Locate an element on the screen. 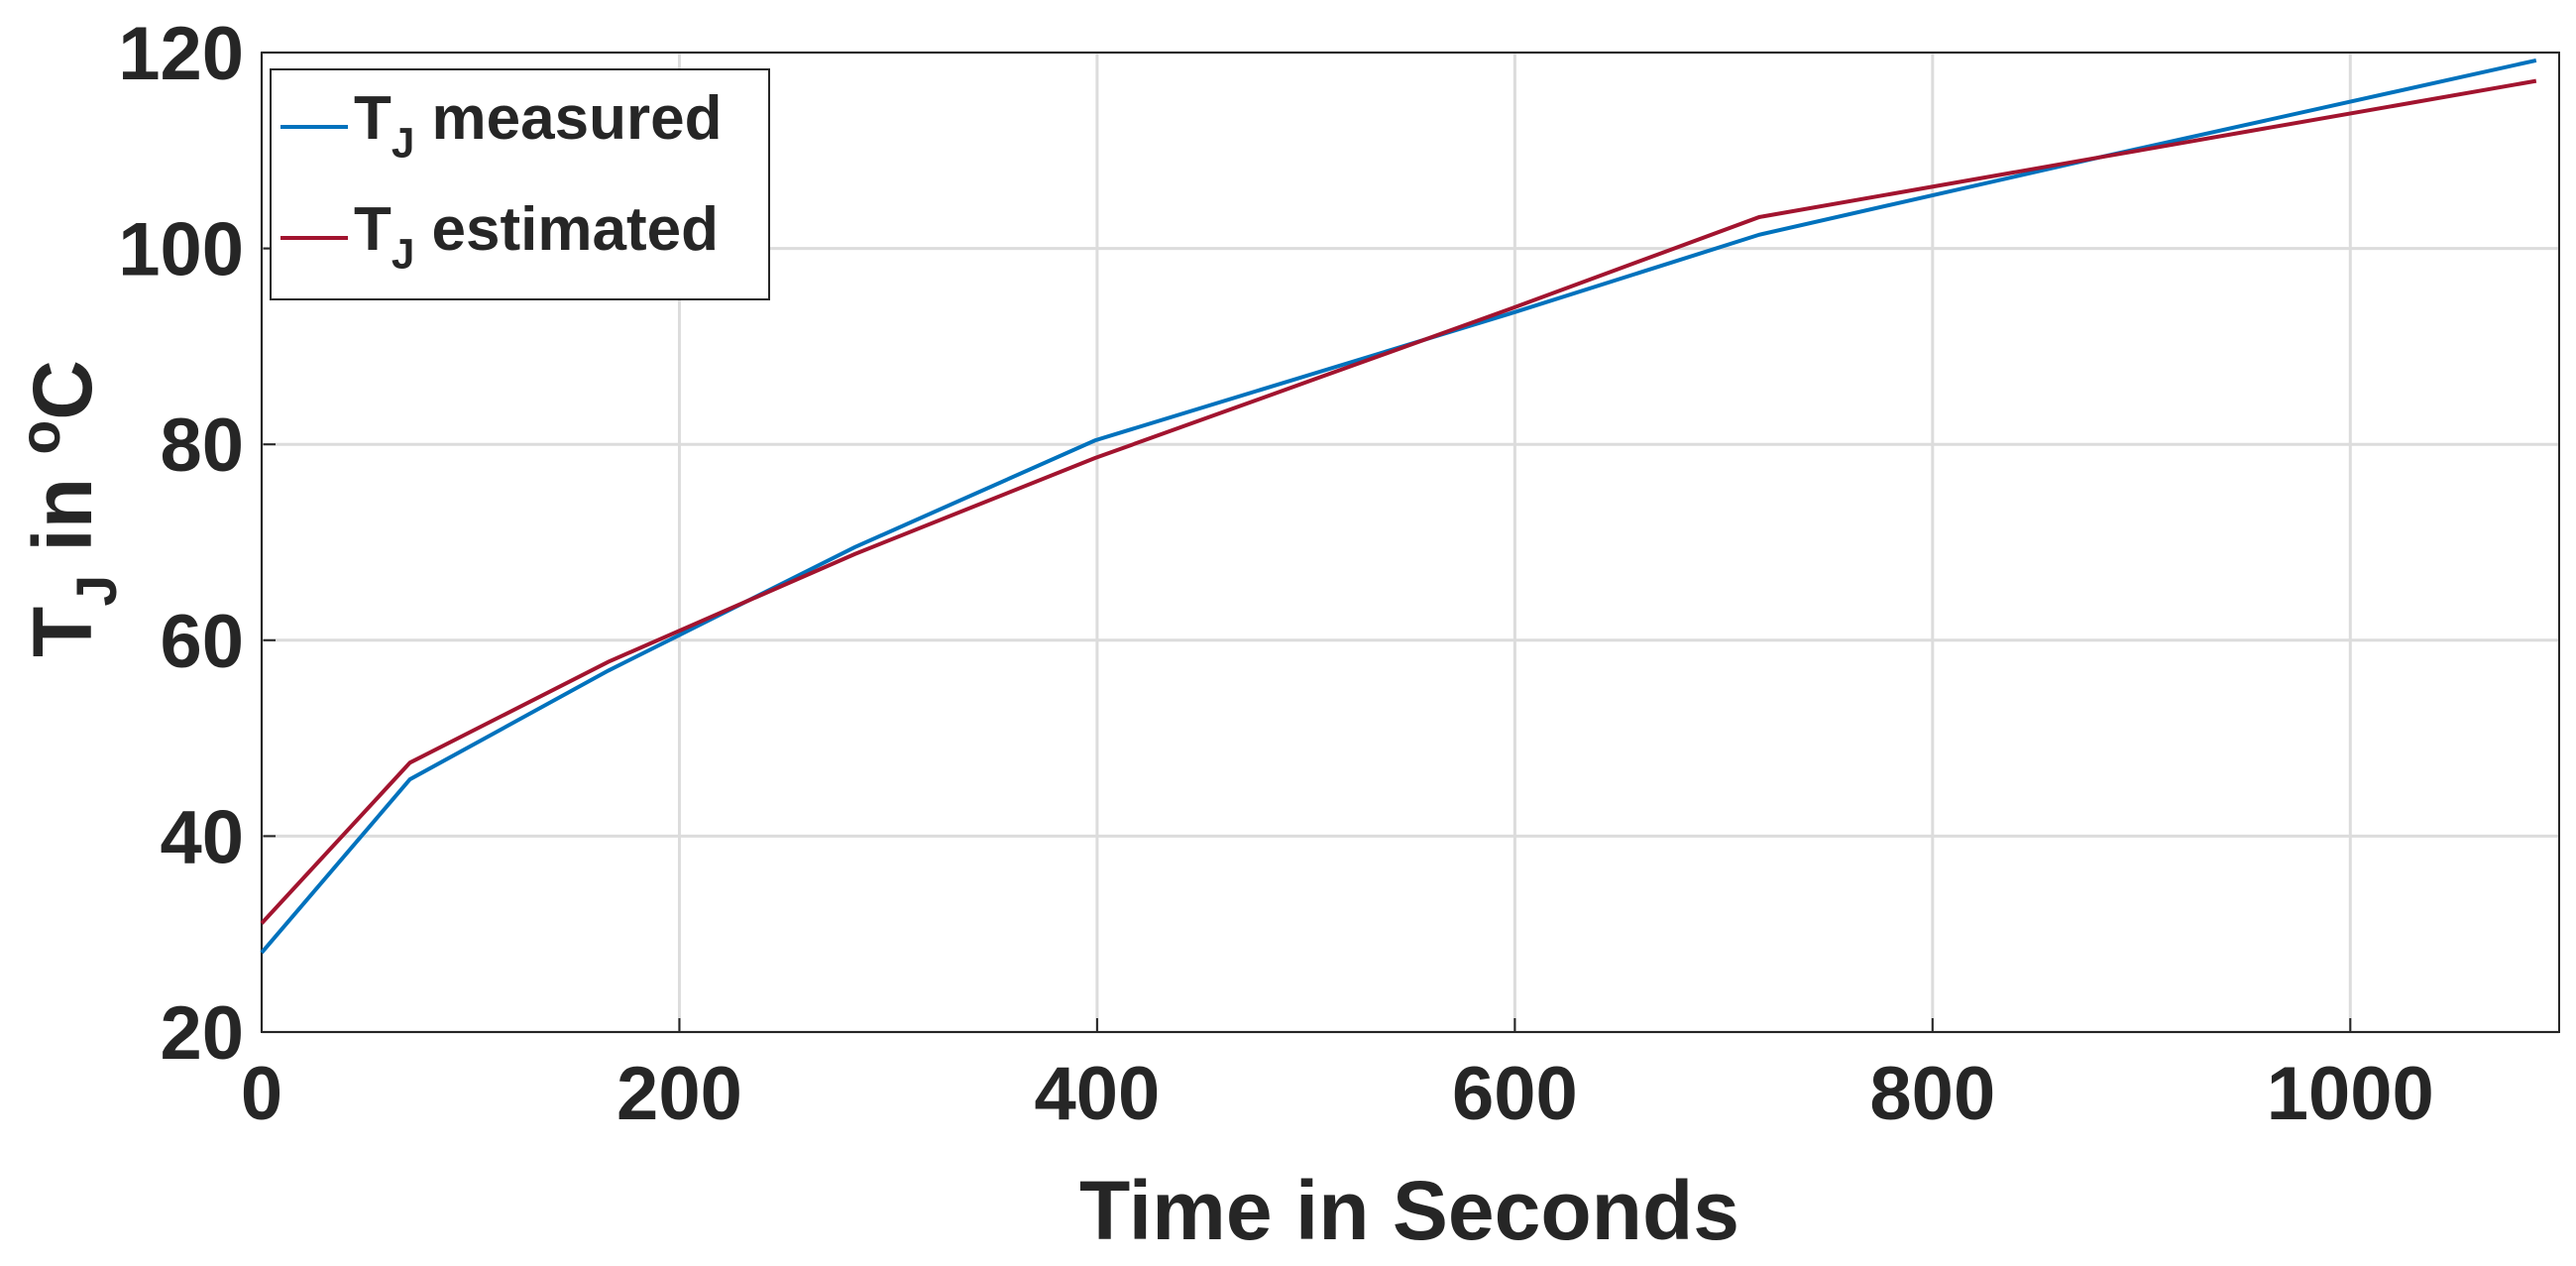 The height and width of the screenshot is (1266, 2576). x-tick-label: 0 is located at coordinates (261, 1094).